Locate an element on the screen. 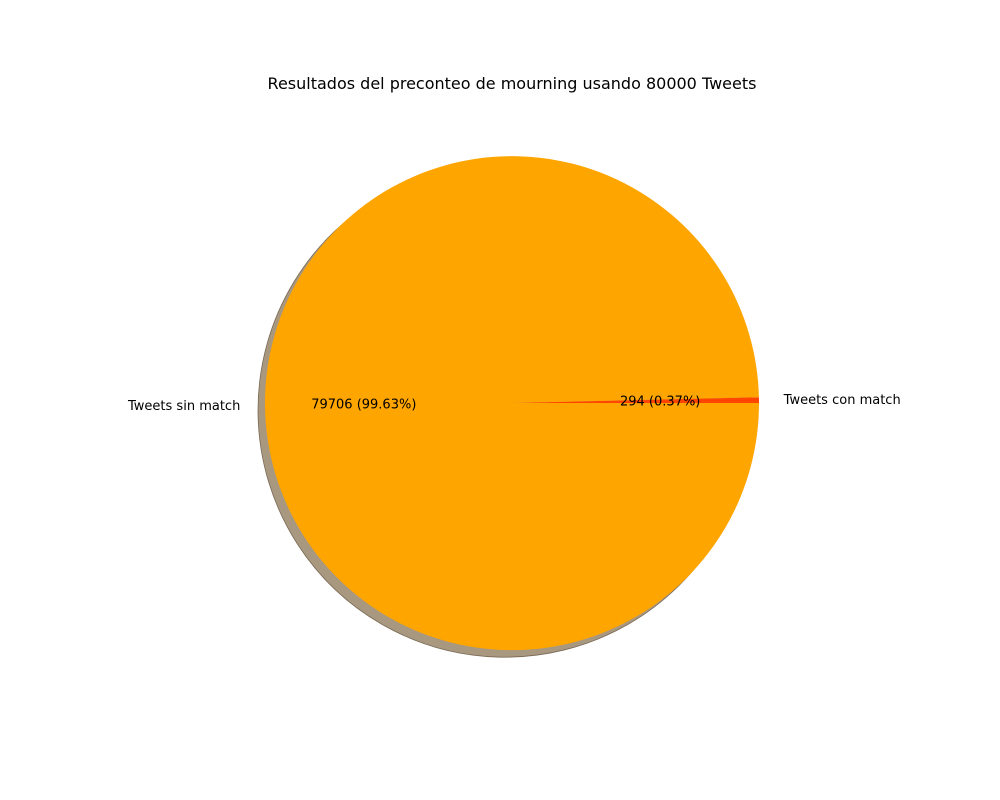  pie-slice-tweets-con-match is located at coordinates (635, 400).